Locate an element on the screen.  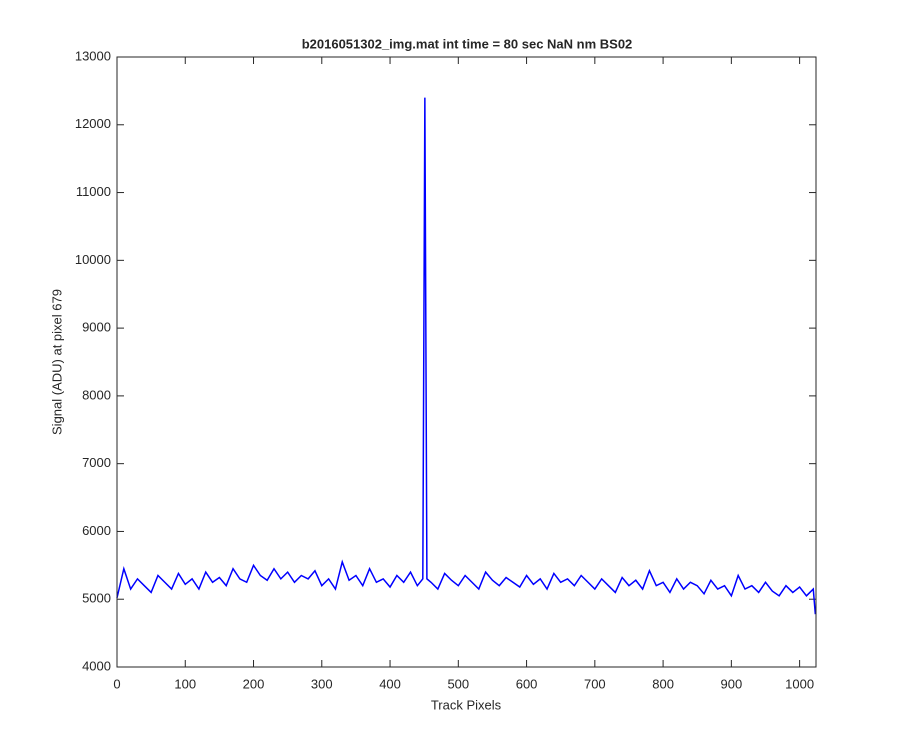
y-axis-label: Signal (ADU) at pixel 679 is located at coordinates (56, 362).